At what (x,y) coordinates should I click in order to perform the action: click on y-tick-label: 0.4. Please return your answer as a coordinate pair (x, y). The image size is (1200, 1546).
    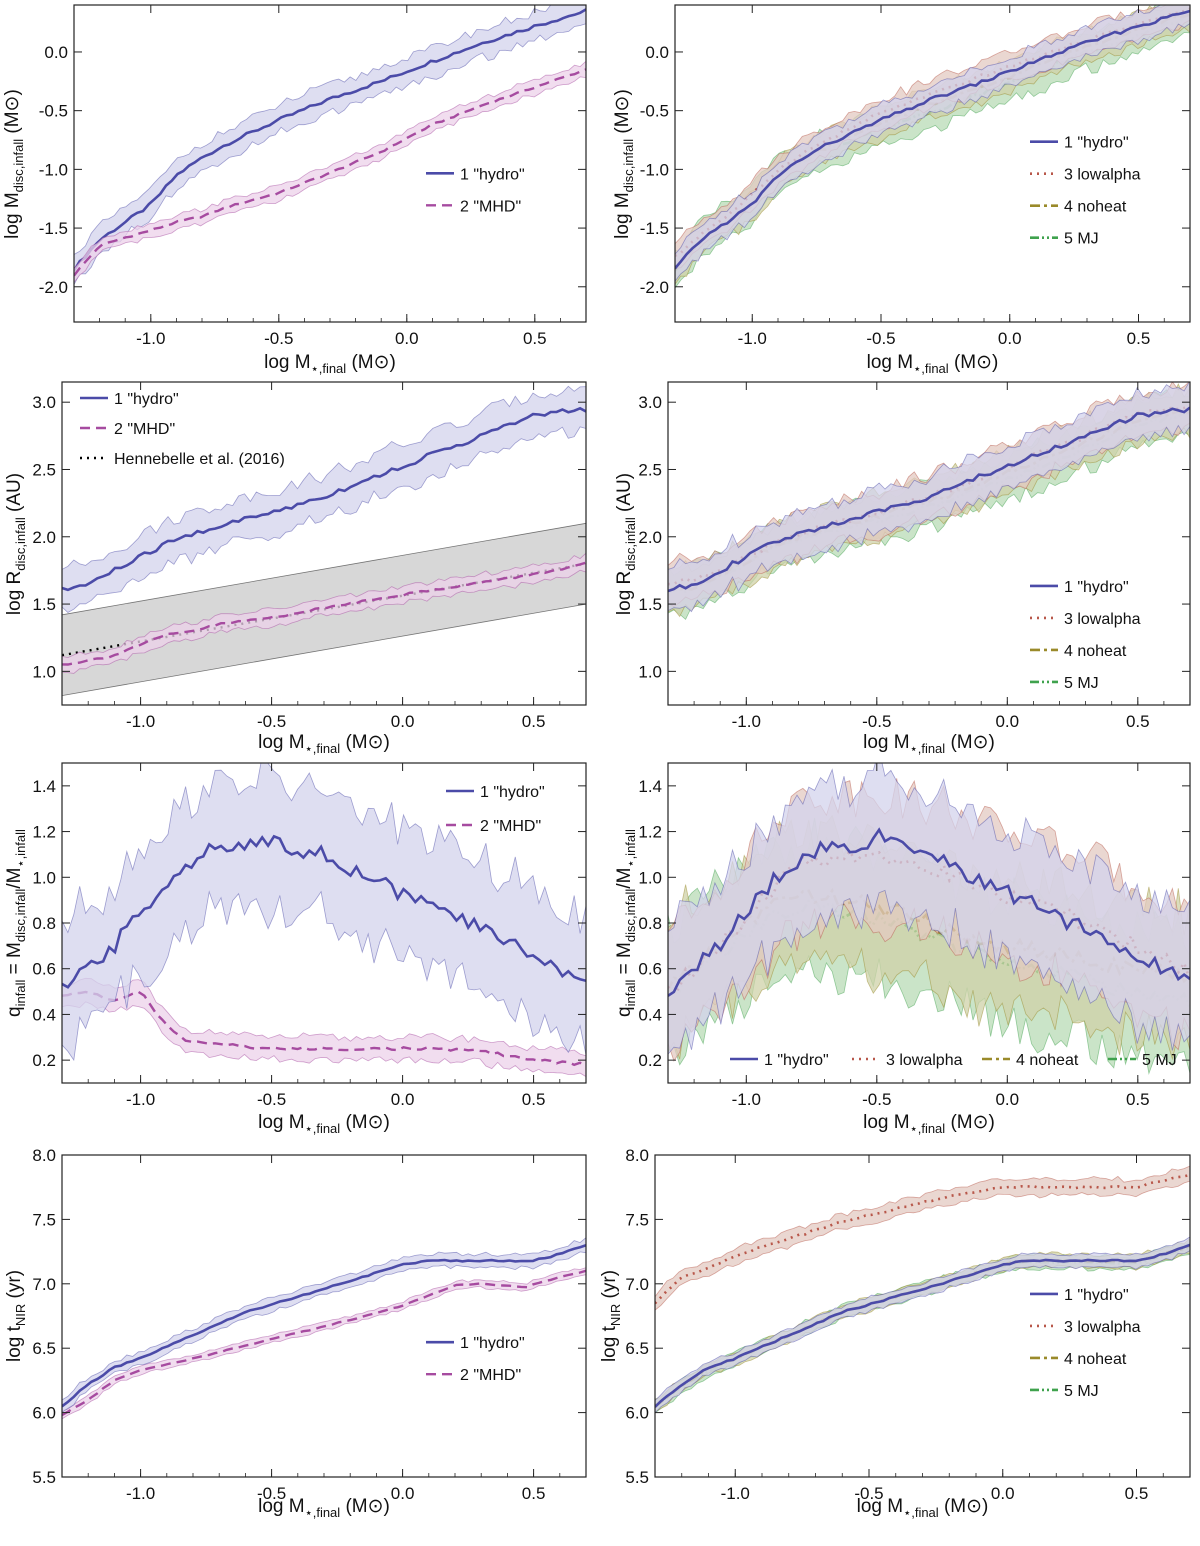
    Looking at the image, I should click on (44, 1014).